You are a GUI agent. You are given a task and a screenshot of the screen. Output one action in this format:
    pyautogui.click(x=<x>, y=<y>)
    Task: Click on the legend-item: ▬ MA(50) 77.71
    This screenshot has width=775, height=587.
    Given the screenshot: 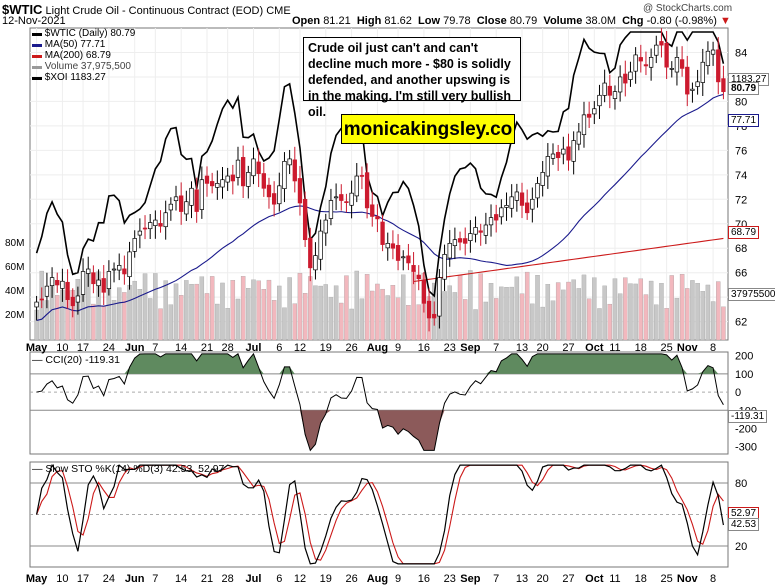 What is the action you would take?
    pyautogui.click(x=69, y=44)
    